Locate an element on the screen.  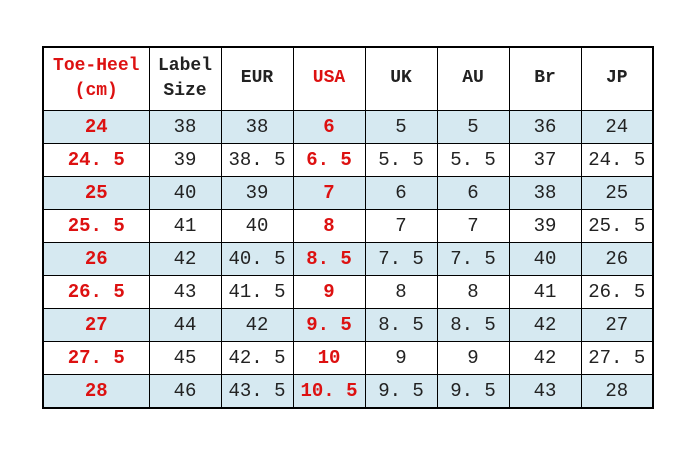
table-cell: 46 is located at coordinates (185, 391).